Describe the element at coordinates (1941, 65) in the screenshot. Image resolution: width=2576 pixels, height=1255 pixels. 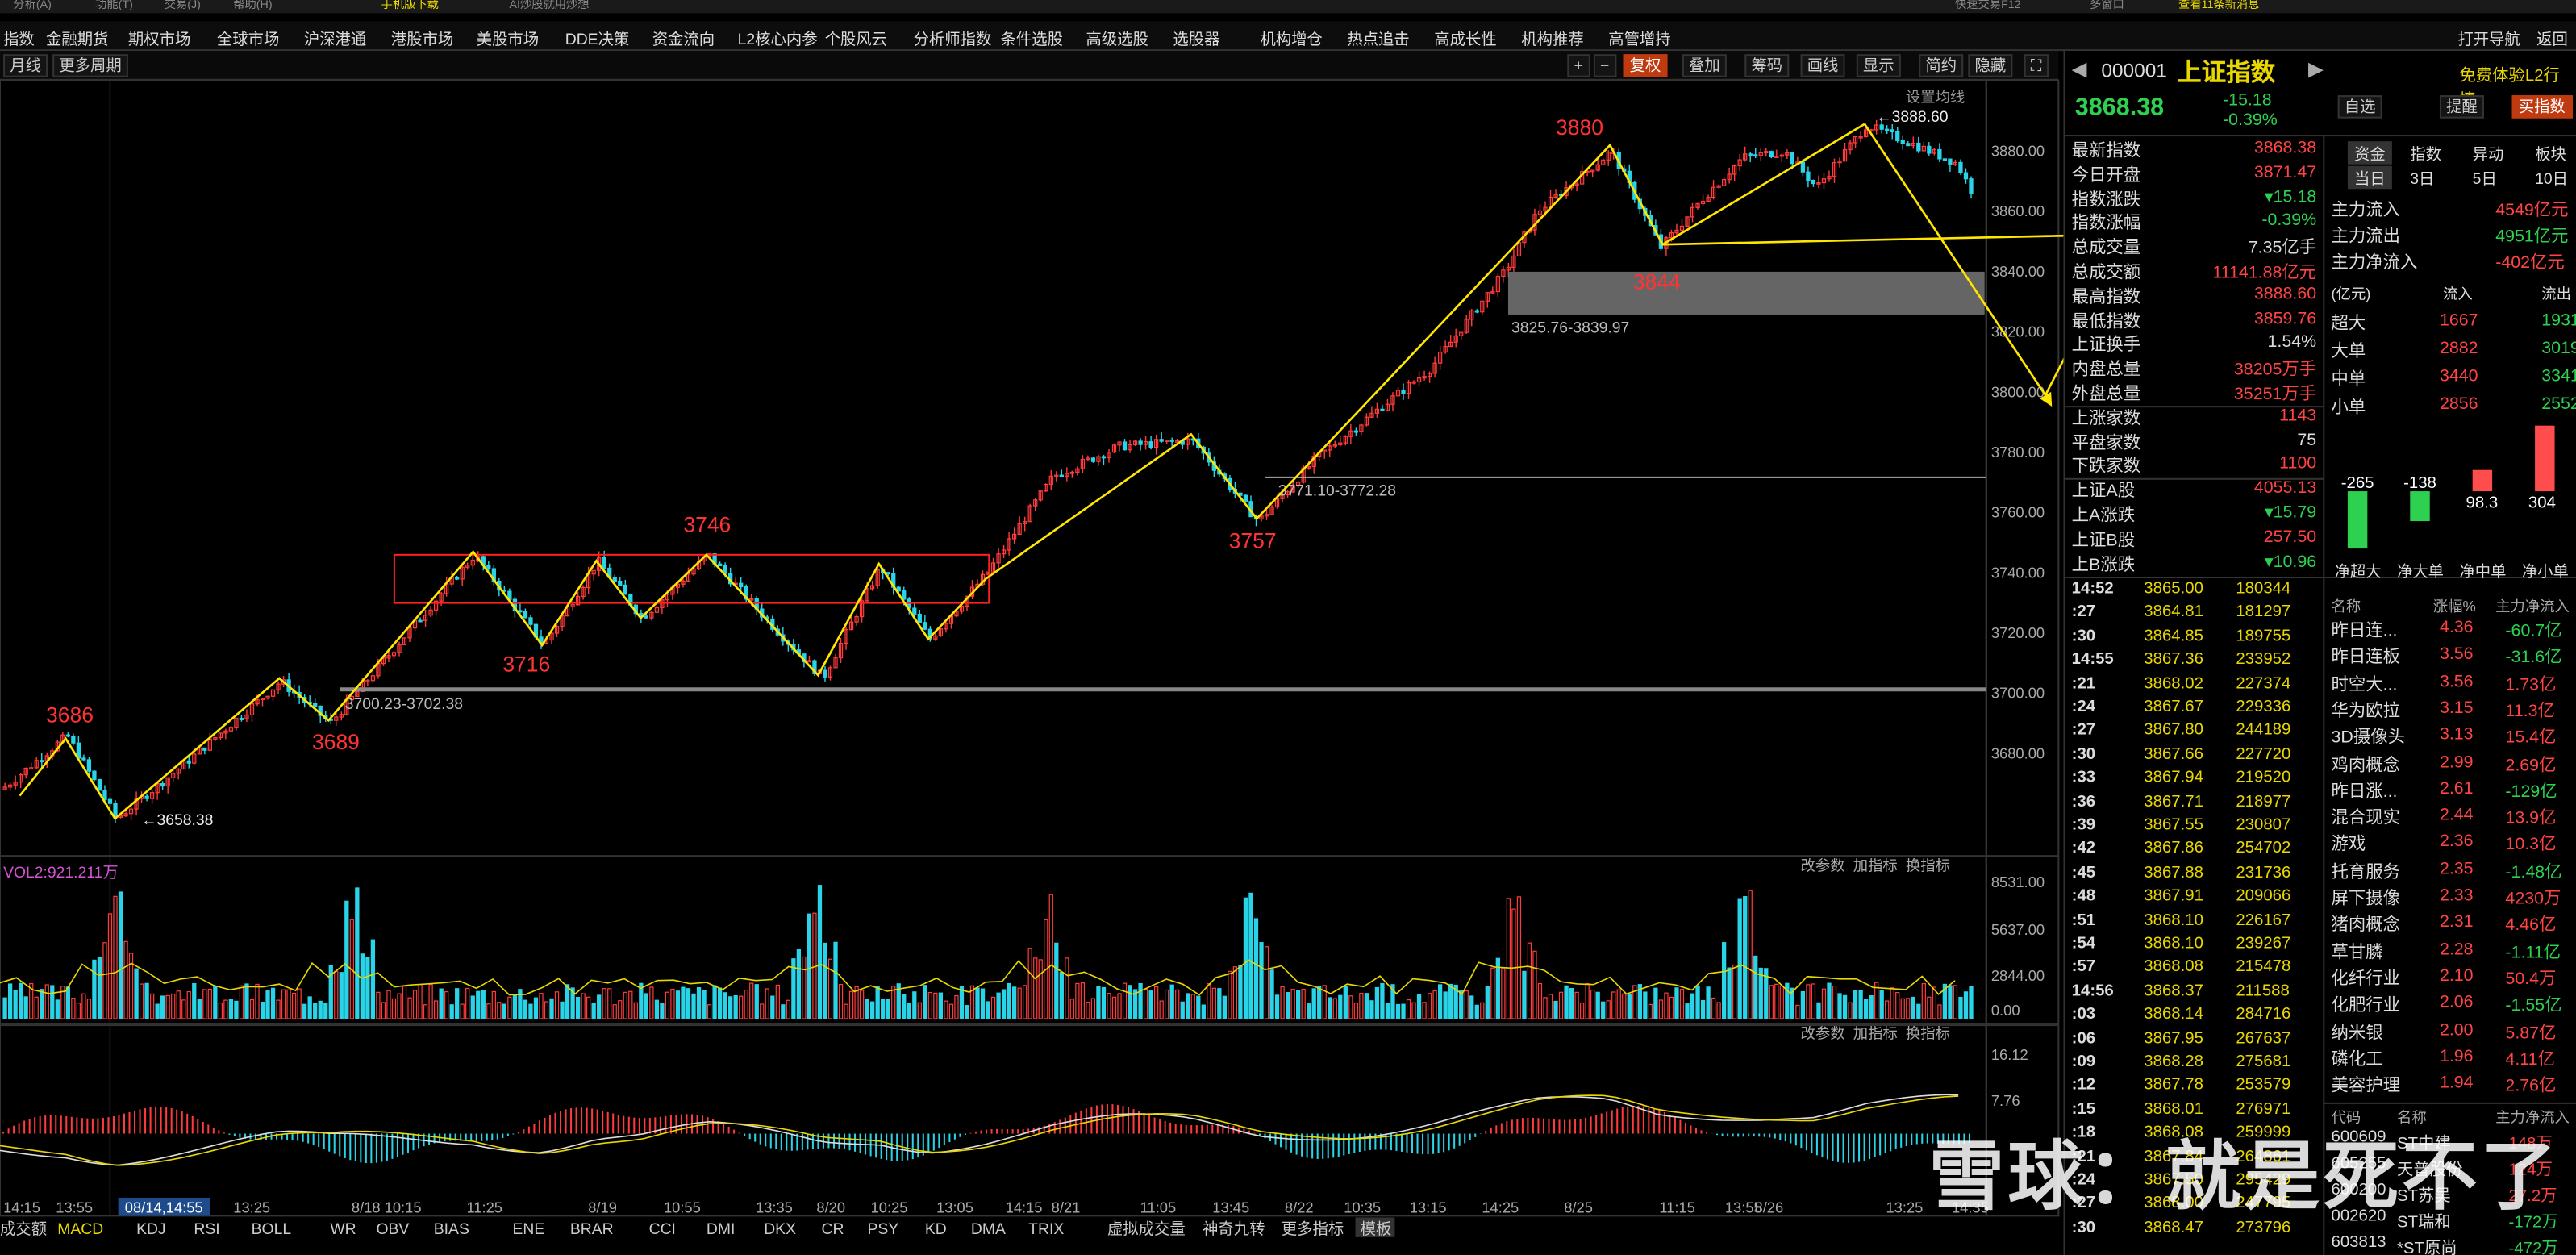
I see `simple-button: 简约` at that location.